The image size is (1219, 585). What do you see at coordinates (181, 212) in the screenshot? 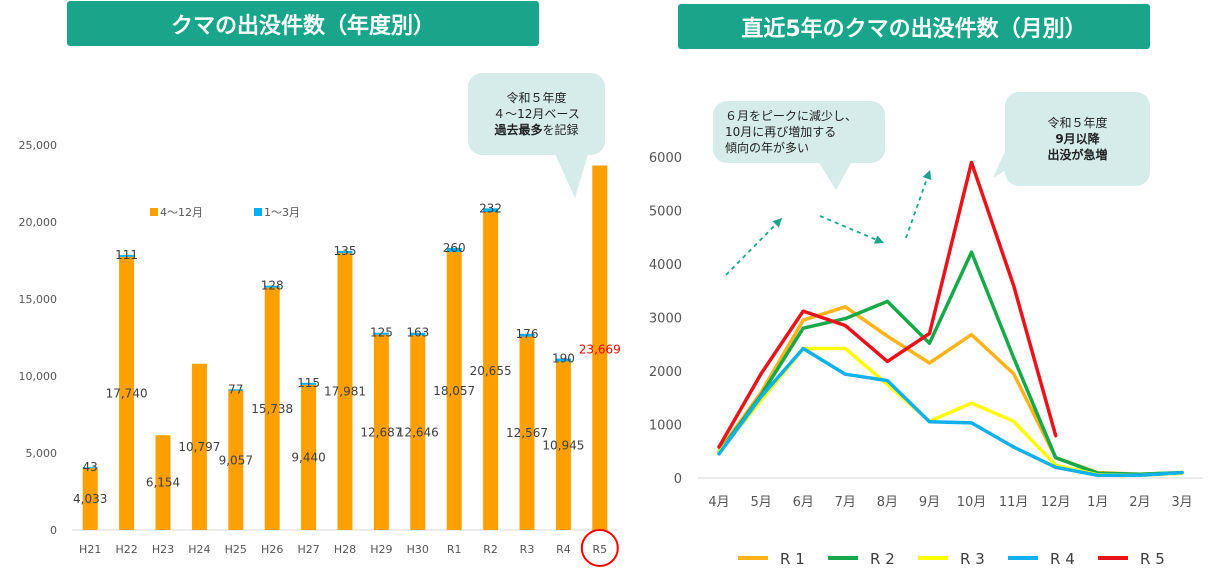
I see `legend-label-1: 4～12月` at bounding box center [181, 212].